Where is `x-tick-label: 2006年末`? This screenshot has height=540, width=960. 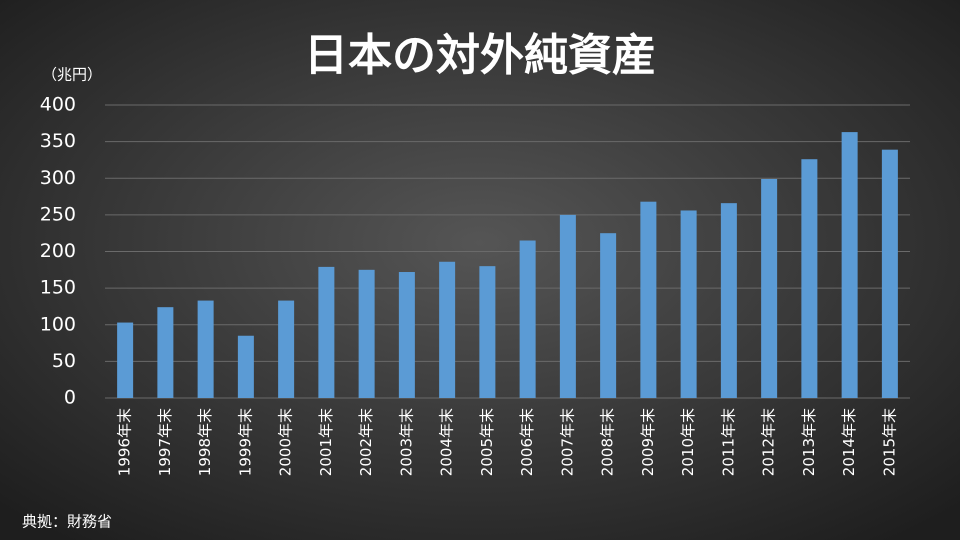 x-tick-label: 2006年末 is located at coordinates (527, 442).